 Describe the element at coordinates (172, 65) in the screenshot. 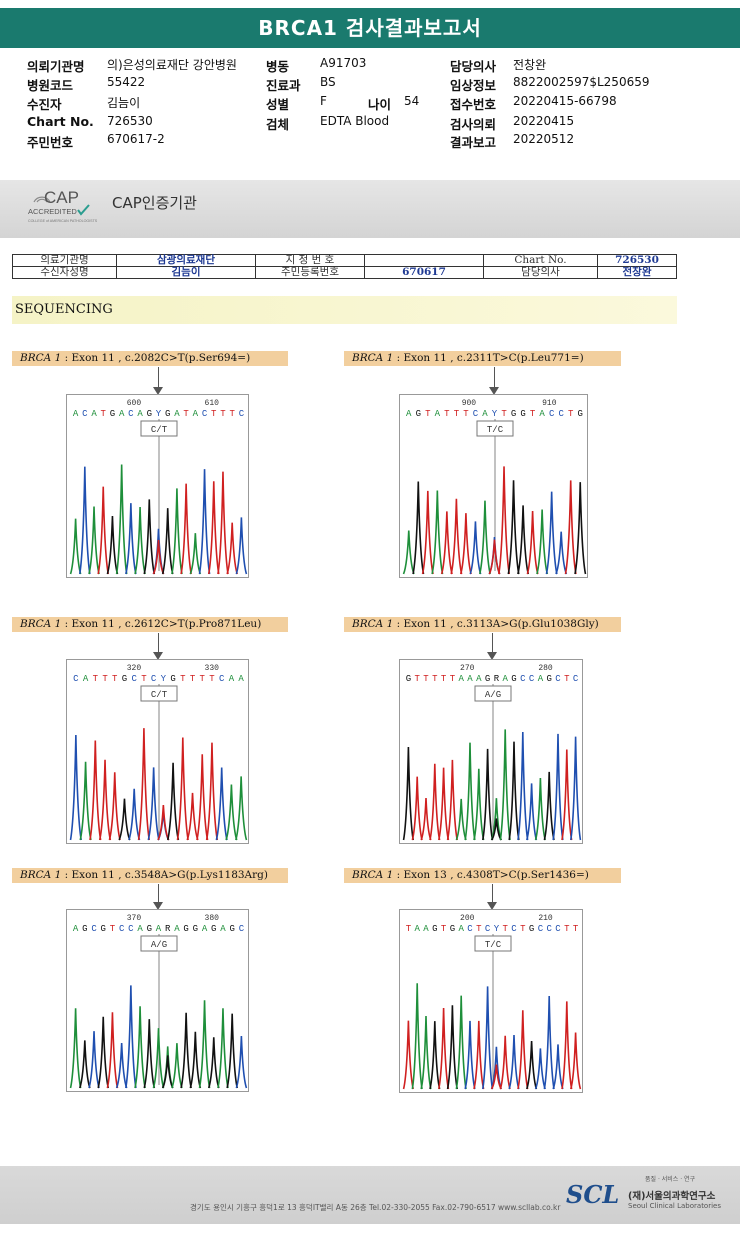

I see `header-field-value: 의)은성의료재단 강안병원` at that location.